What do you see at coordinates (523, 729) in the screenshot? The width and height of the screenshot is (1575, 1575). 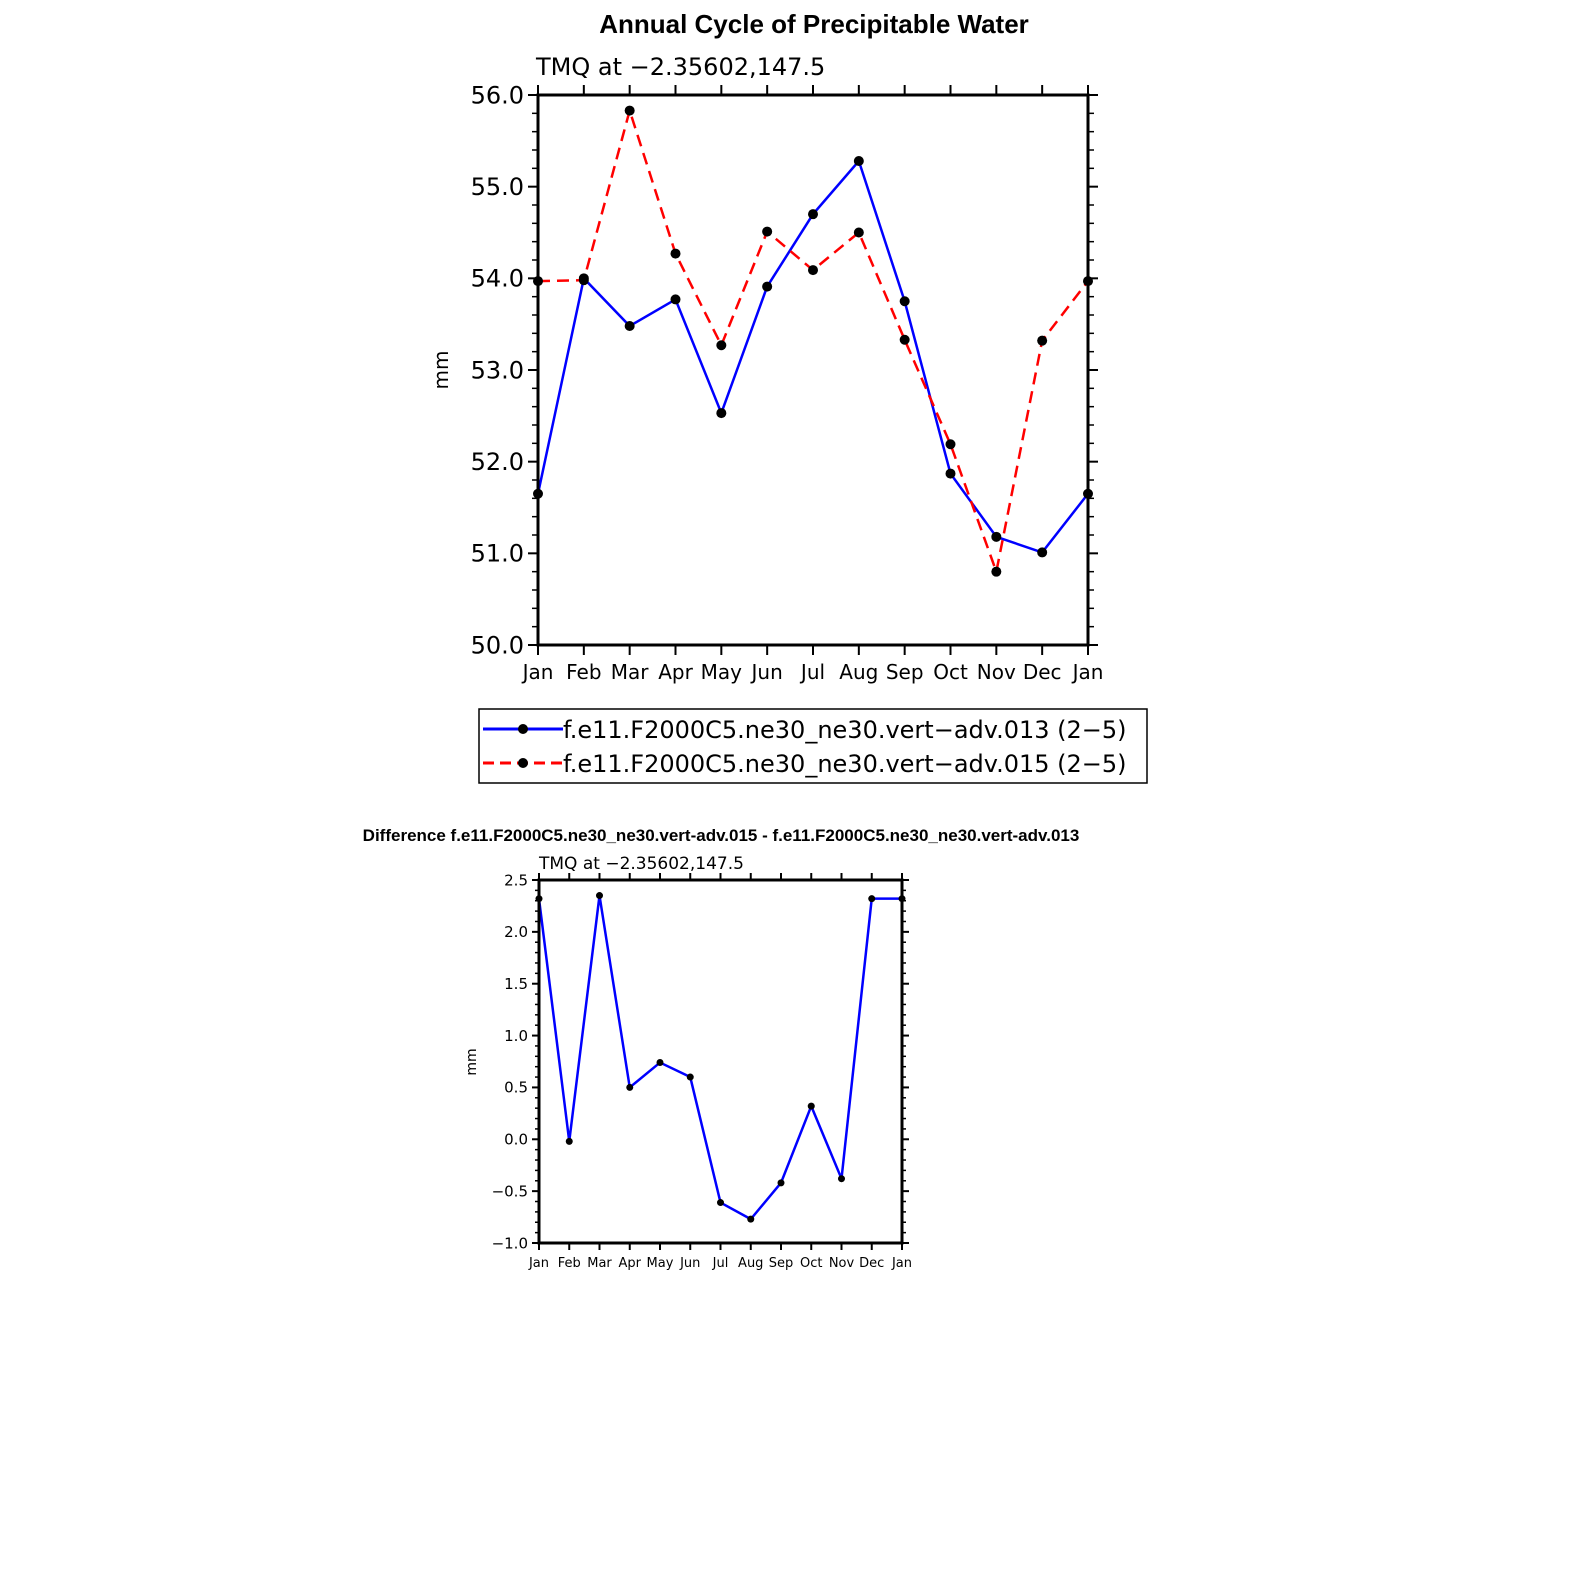 I see `legend-marker-series1` at bounding box center [523, 729].